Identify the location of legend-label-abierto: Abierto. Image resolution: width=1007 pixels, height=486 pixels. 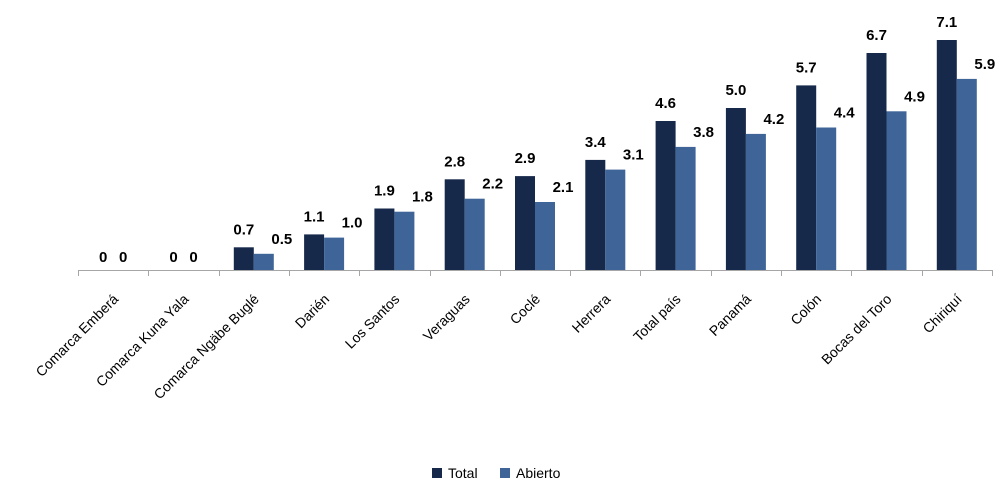
(538, 473).